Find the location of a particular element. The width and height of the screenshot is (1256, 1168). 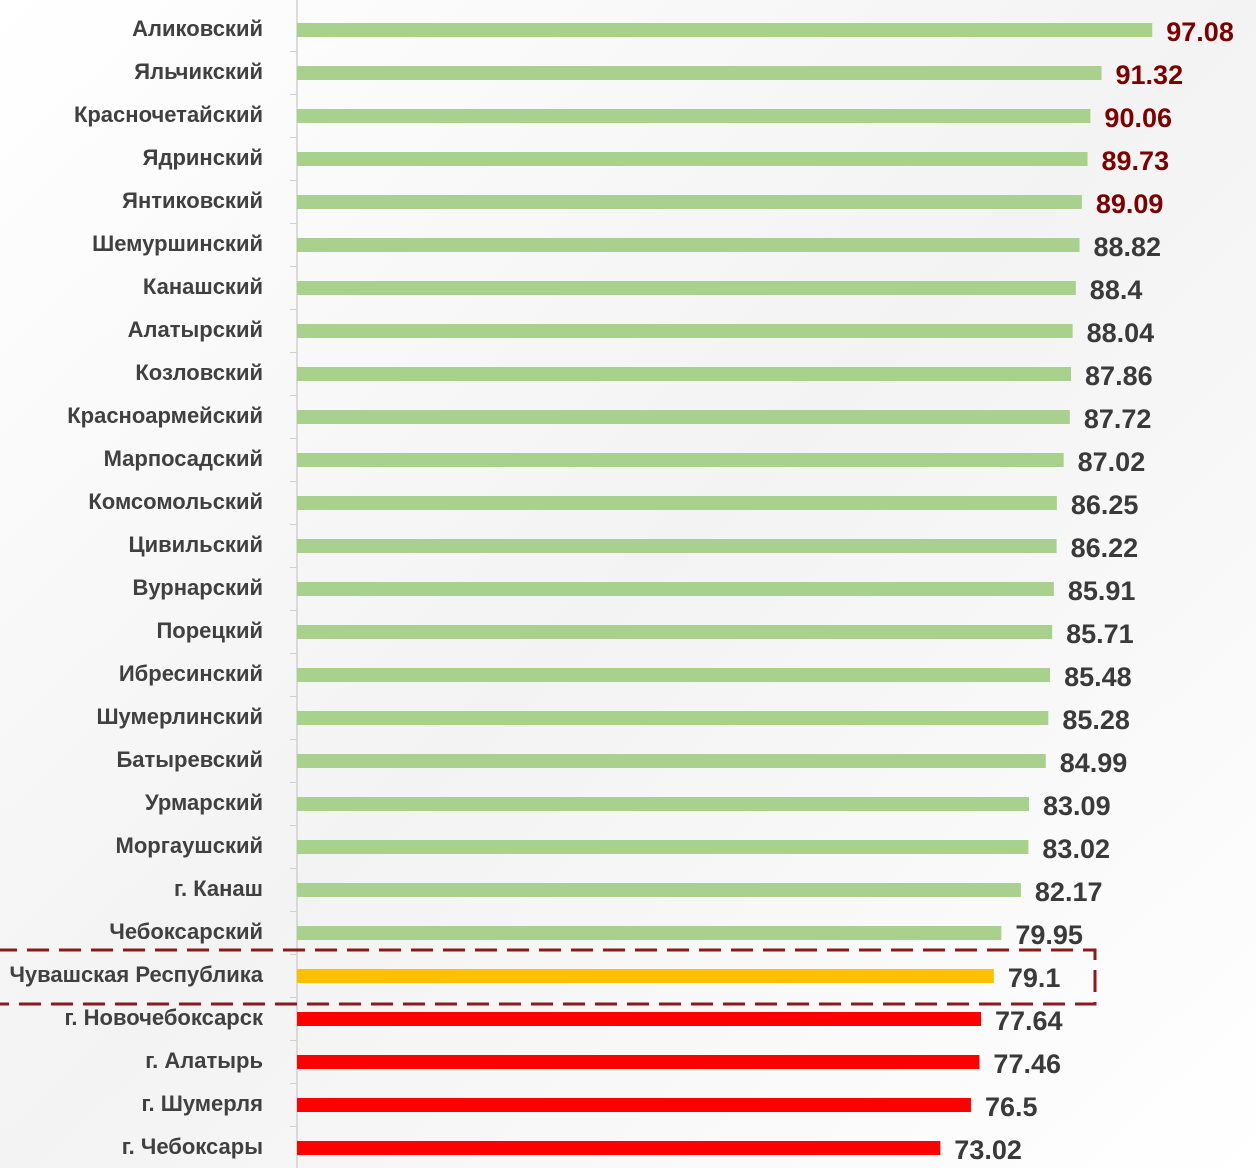

data-label: 85.28 is located at coordinates (1096, 720).